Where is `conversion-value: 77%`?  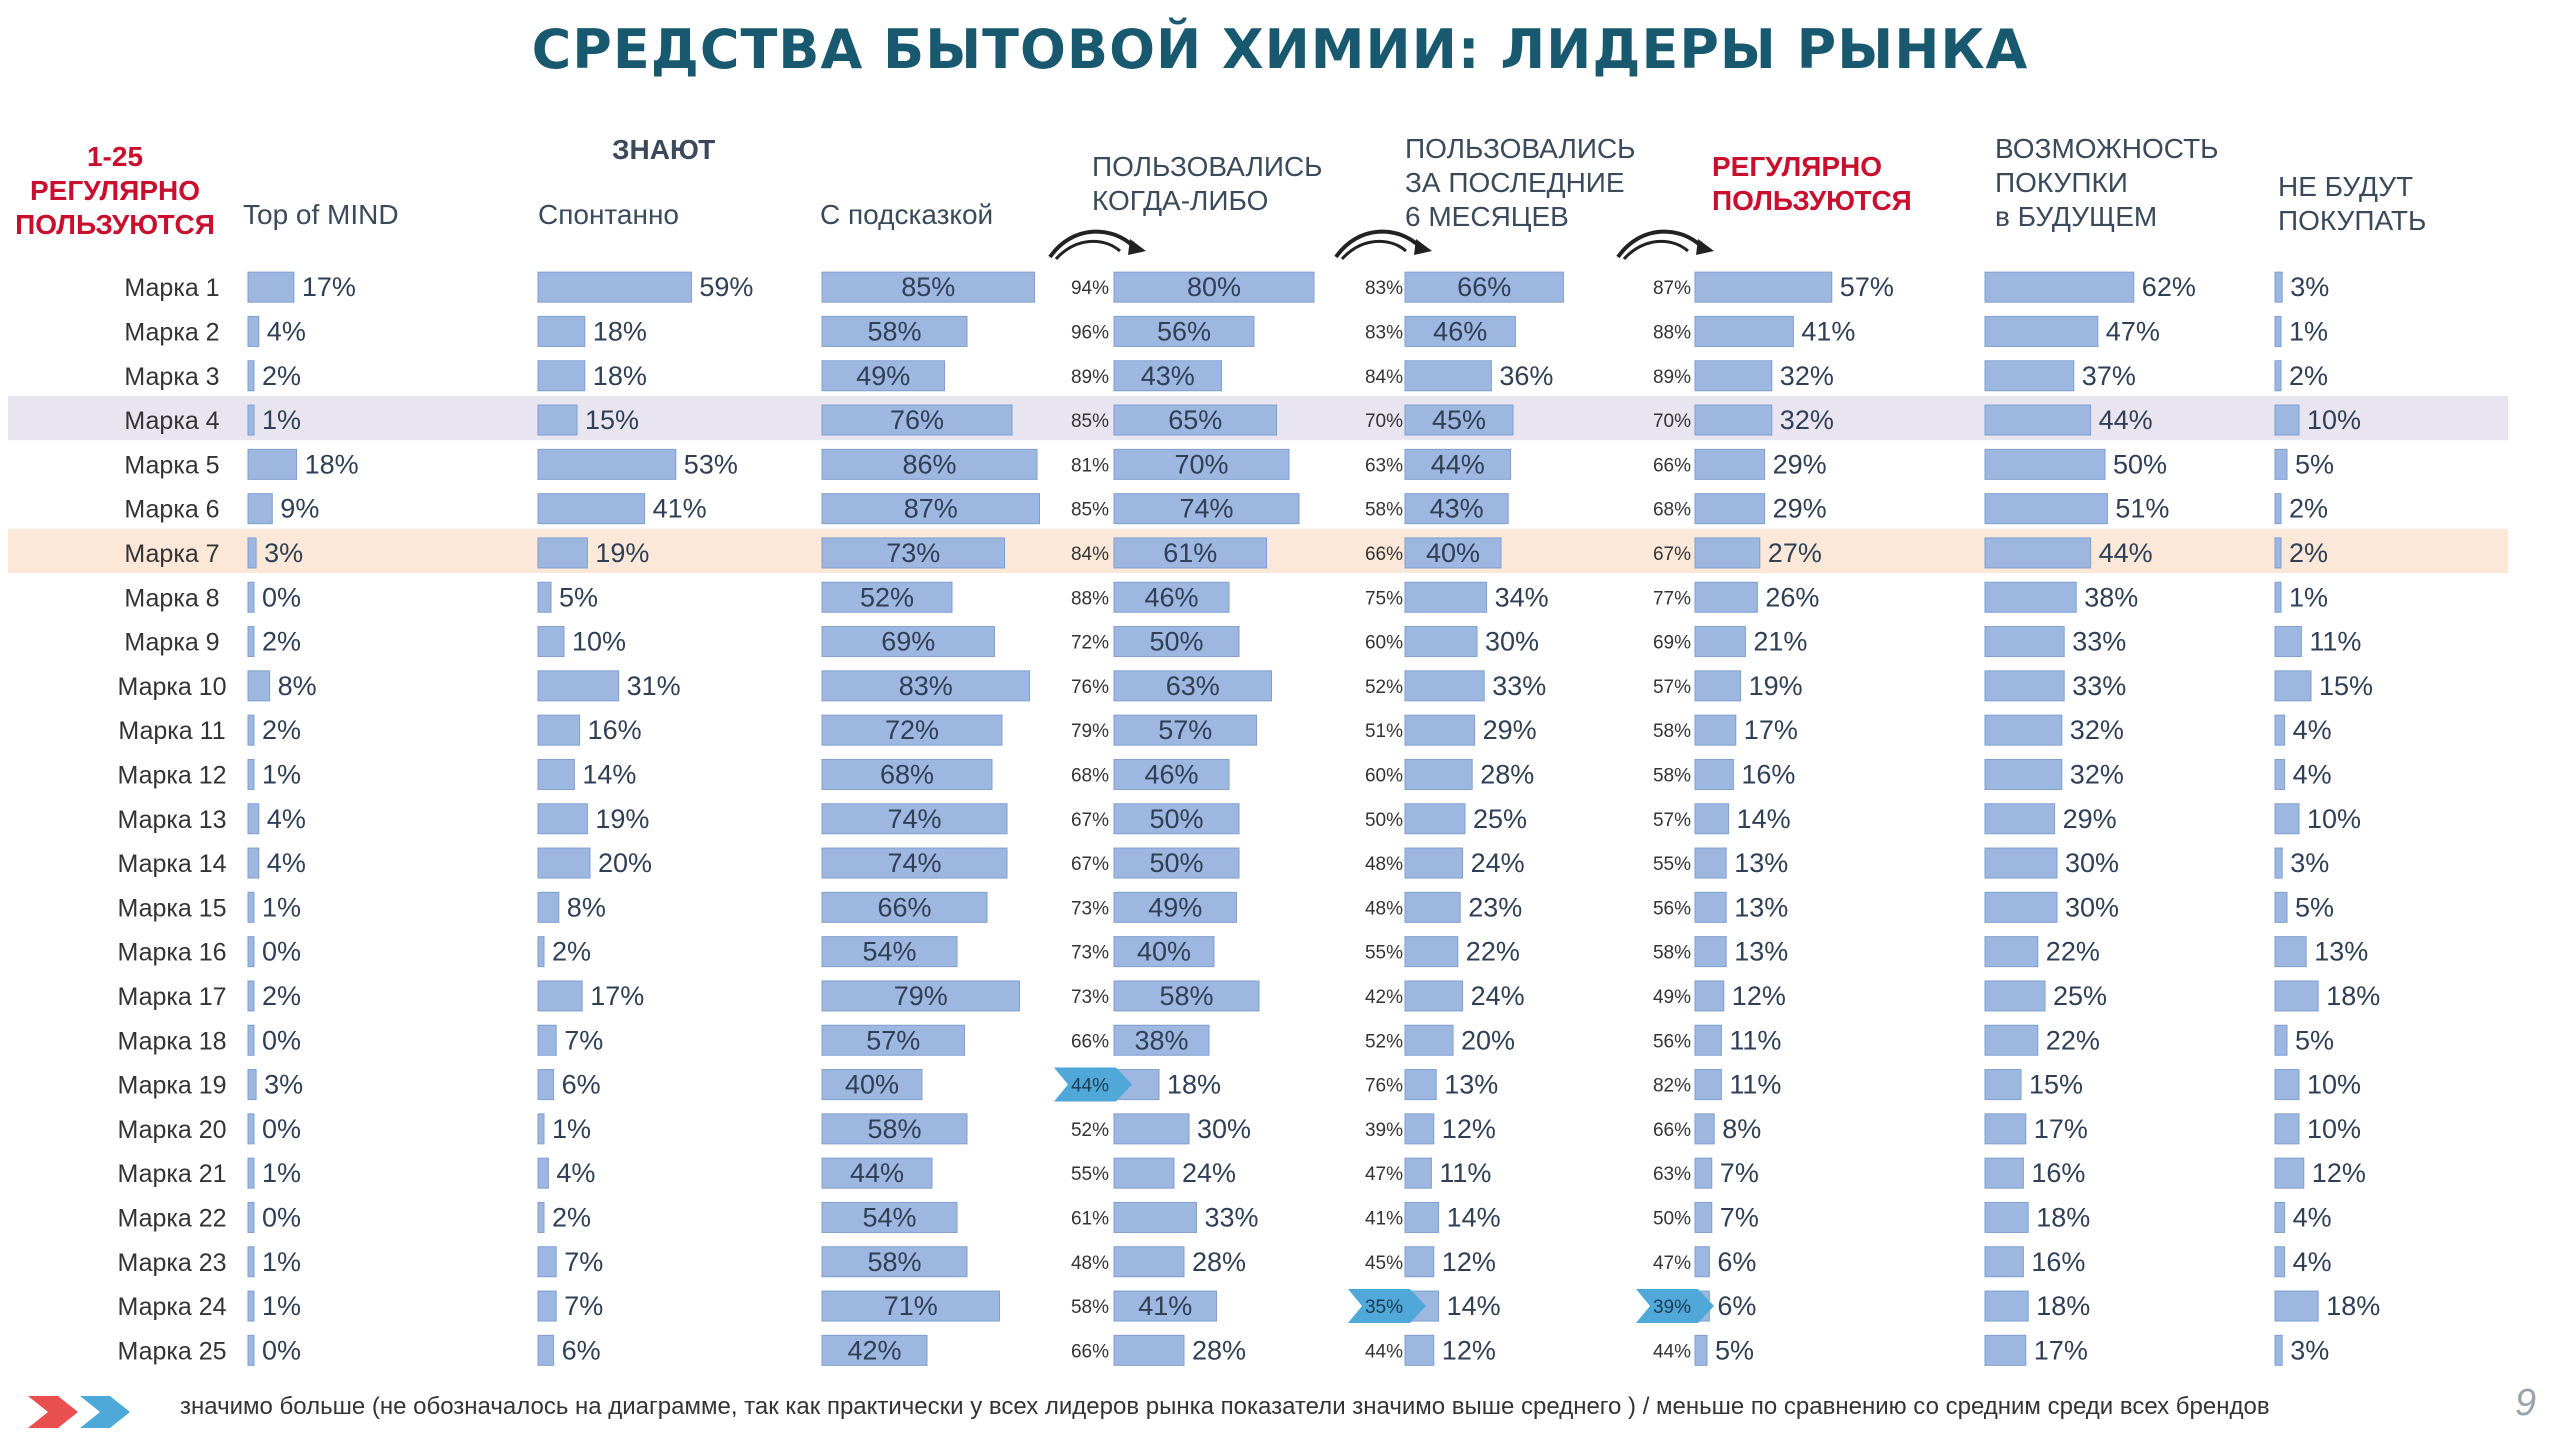 conversion-value: 77% is located at coordinates (1672, 598).